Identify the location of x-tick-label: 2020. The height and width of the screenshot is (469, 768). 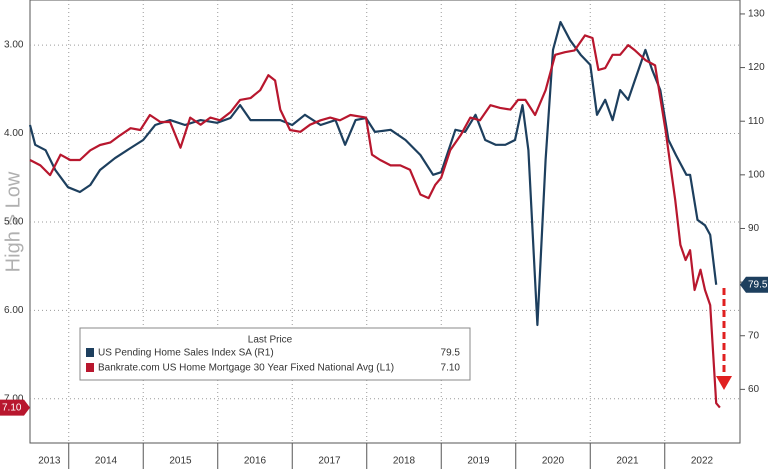
(553, 461).